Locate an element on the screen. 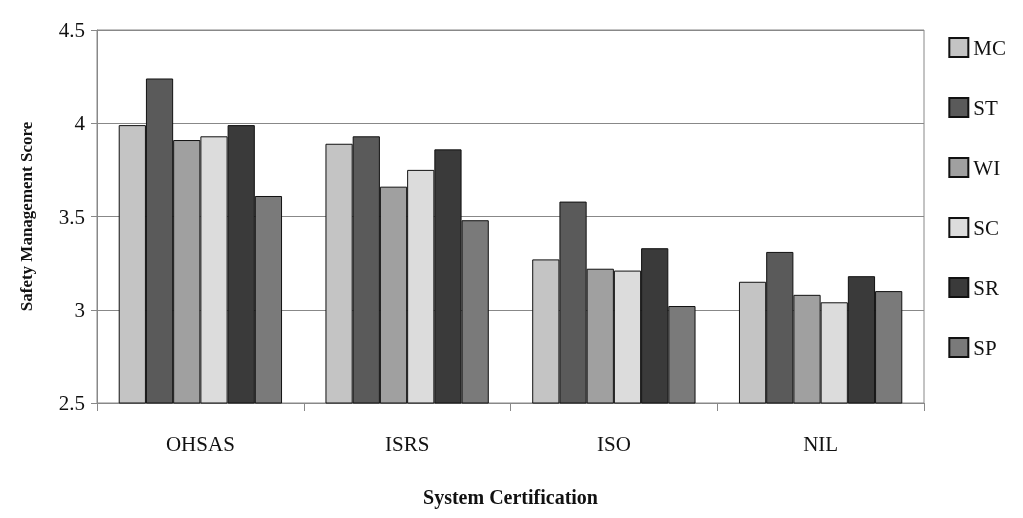 The image size is (1023, 518). x-tick-label: ISO is located at coordinates (613, 443).